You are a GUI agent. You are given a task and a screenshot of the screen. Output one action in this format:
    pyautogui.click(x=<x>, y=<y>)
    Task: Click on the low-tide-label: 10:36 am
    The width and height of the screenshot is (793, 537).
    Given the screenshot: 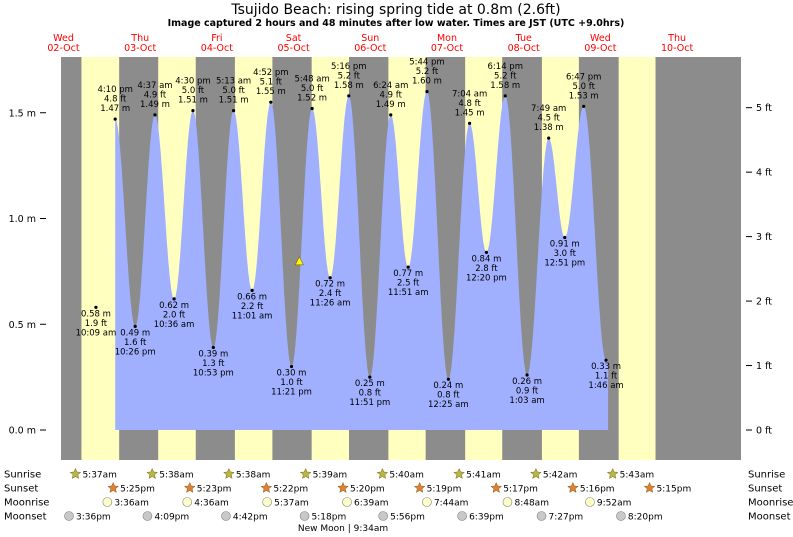 What is the action you would take?
    pyautogui.click(x=174, y=325)
    